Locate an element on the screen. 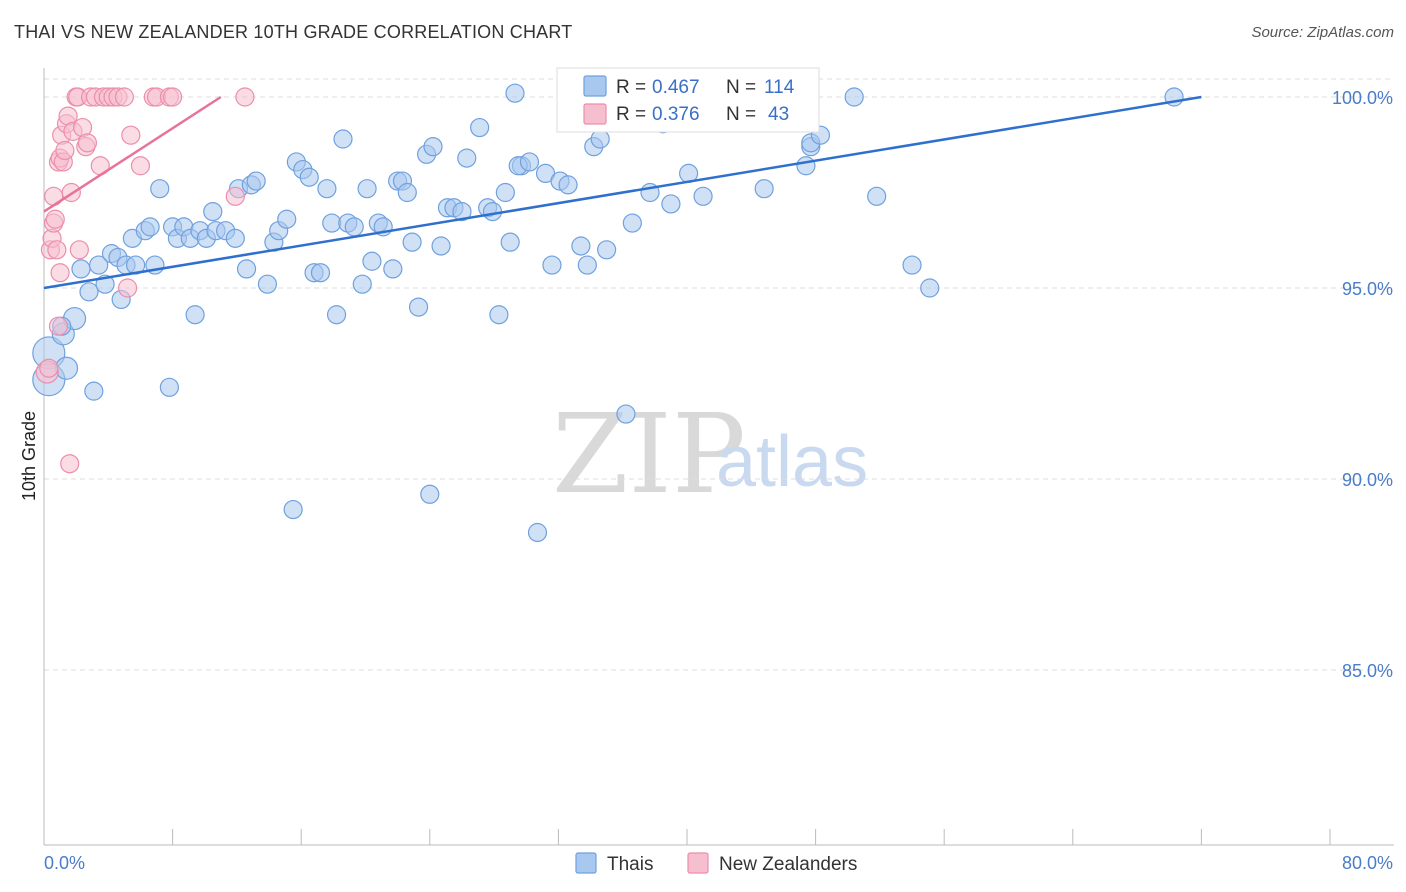 This screenshot has height=892, width=1406. legend-n-value-2: 43 is located at coordinates (778, 114).